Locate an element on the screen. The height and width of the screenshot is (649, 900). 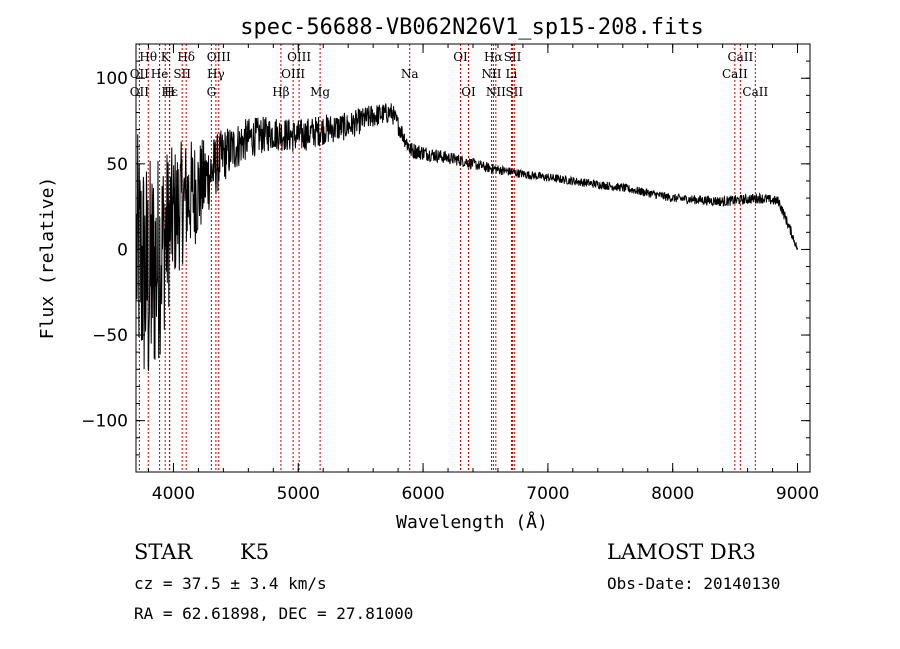
x-tick-label: 4000 is located at coordinates (173, 494).